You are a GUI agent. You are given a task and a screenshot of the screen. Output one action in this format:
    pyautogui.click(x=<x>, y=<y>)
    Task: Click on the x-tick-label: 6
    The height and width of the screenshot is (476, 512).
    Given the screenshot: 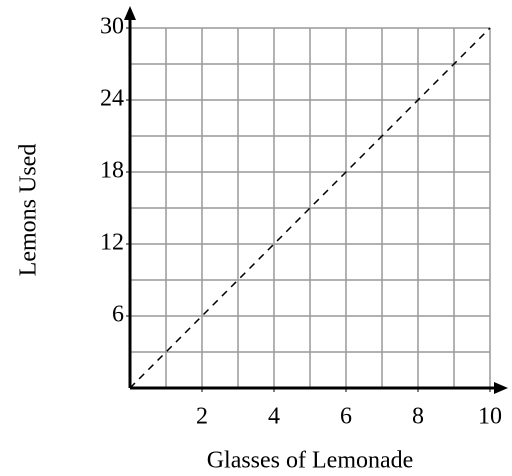 What is the action you would take?
    pyautogui.click(x=346, y=417)
    